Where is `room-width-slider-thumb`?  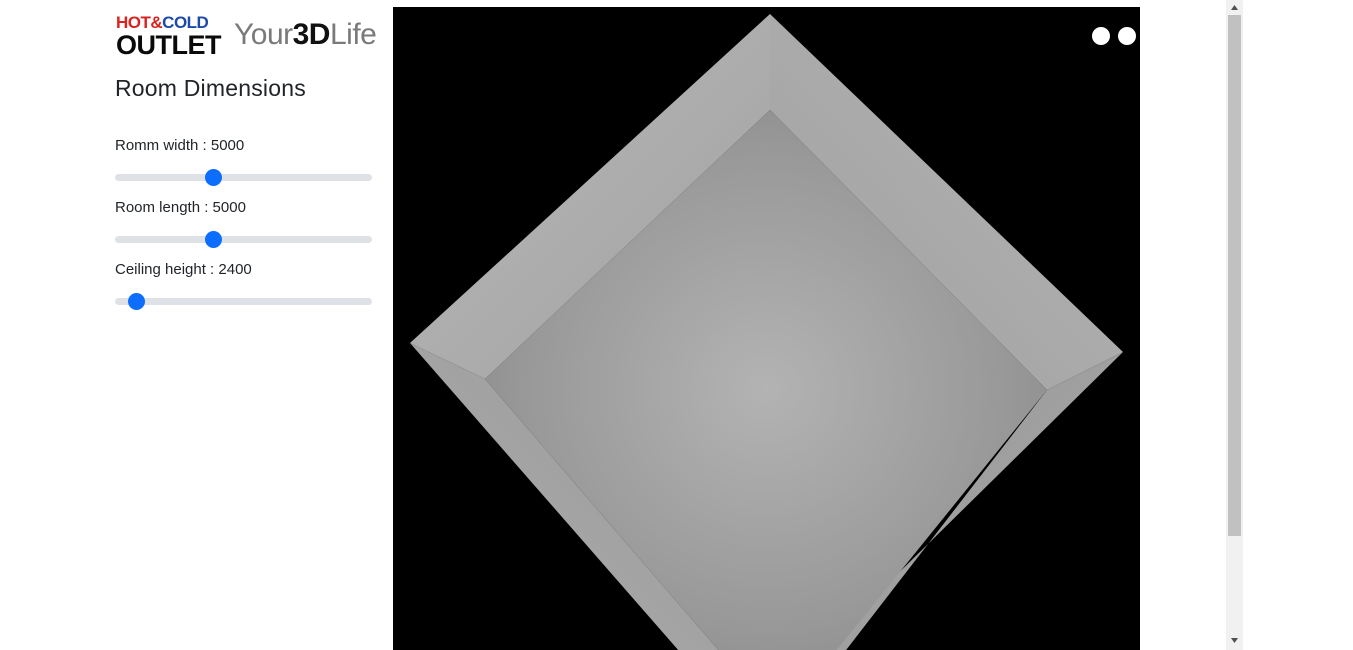
room-width-slider-thumb is located at coordinates (213, 177).